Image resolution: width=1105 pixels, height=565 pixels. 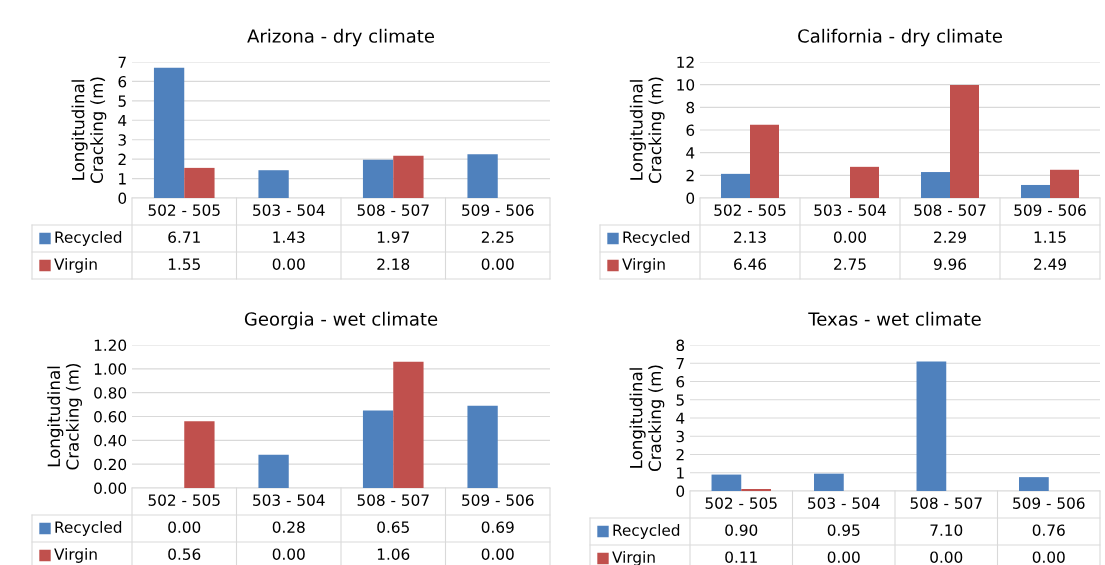 What do you see at coordinates (680, 381) in the screenshot?
I see `y-tick-label: 6` at bounding box center [680, 381].